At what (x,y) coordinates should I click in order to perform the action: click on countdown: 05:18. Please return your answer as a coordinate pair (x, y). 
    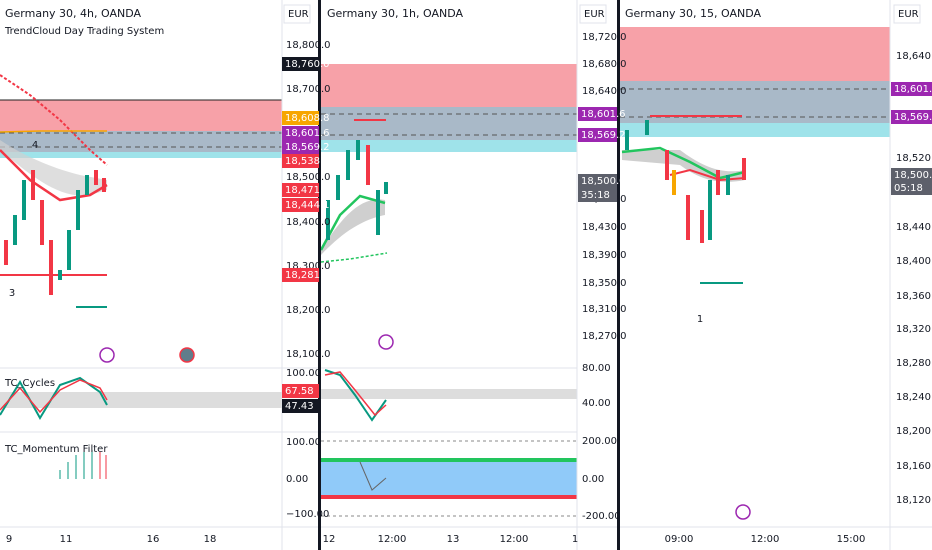
    Looking at the image, I should click on (908, 188).